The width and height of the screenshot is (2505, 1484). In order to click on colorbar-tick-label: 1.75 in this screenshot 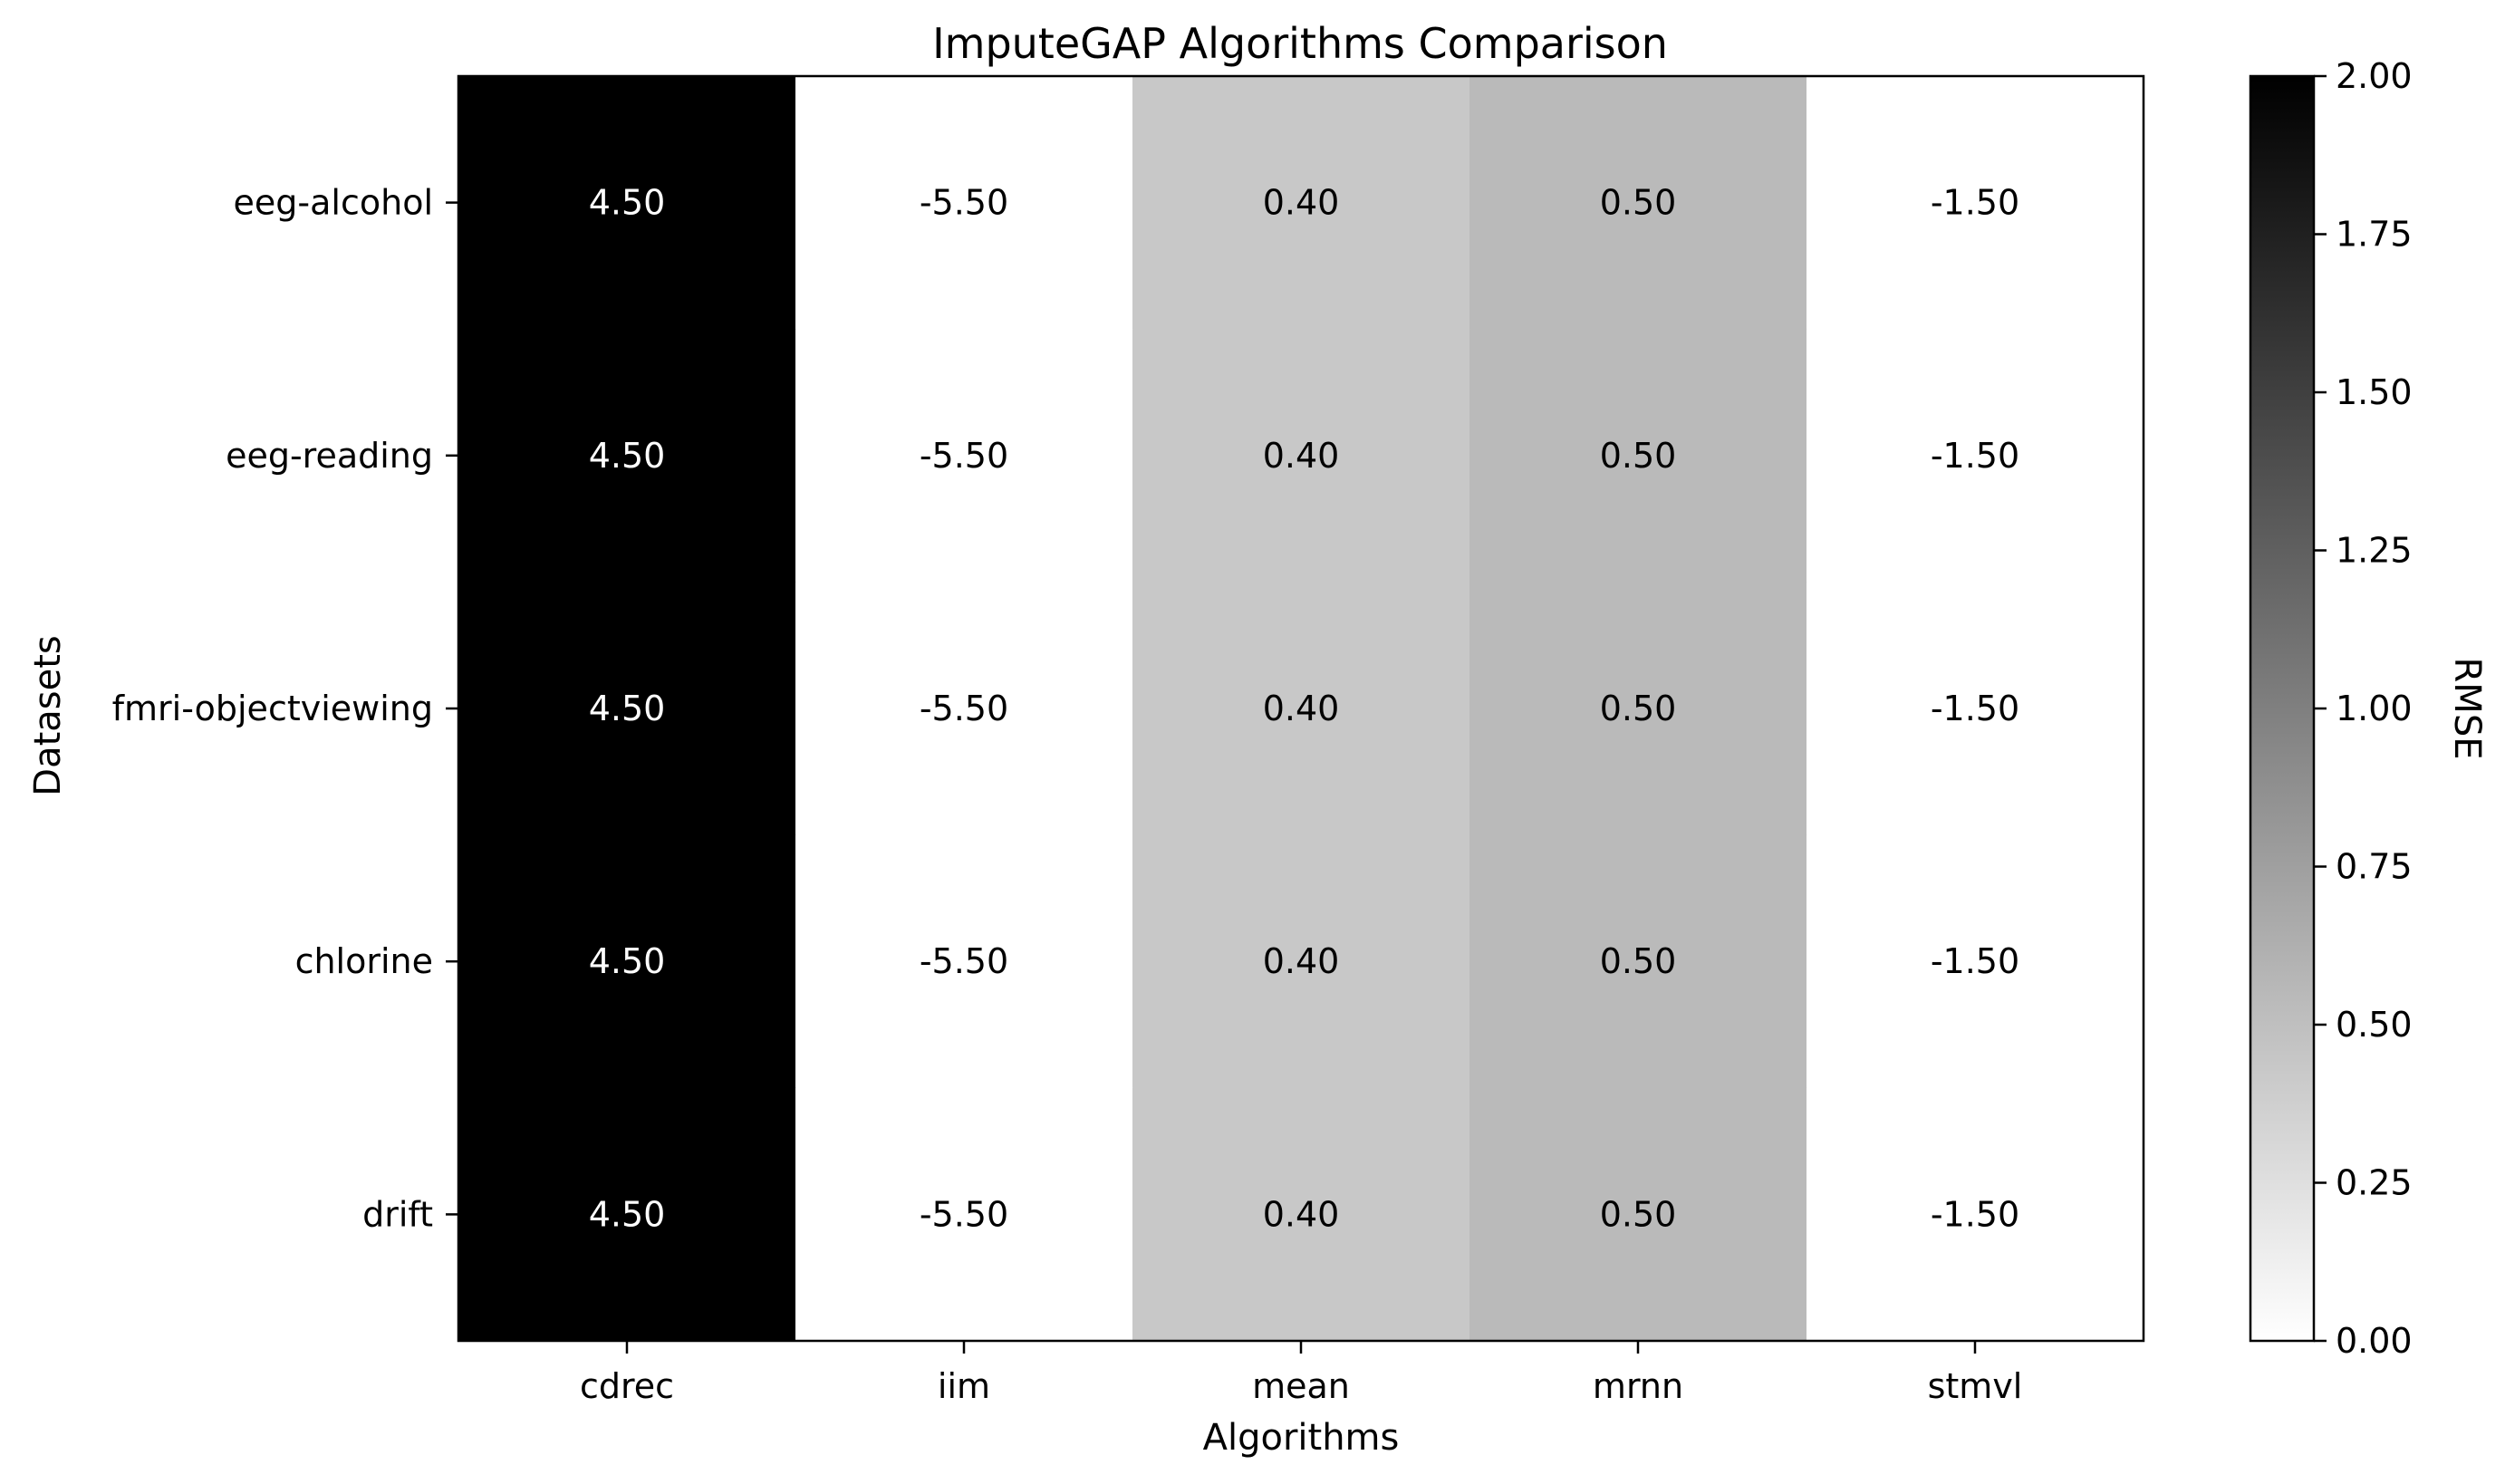, I will do `click(2374, 235)`.